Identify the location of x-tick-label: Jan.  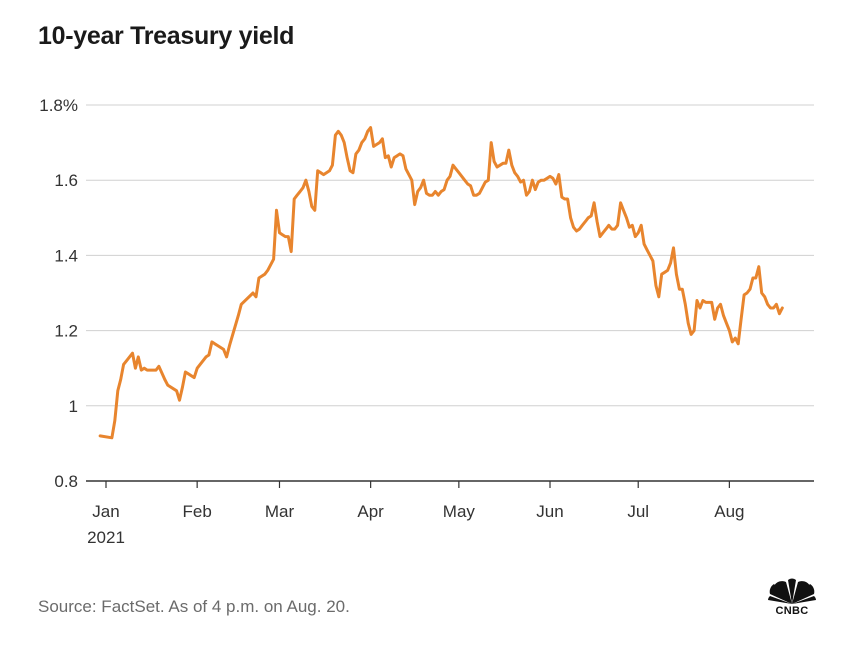
(105, 511).